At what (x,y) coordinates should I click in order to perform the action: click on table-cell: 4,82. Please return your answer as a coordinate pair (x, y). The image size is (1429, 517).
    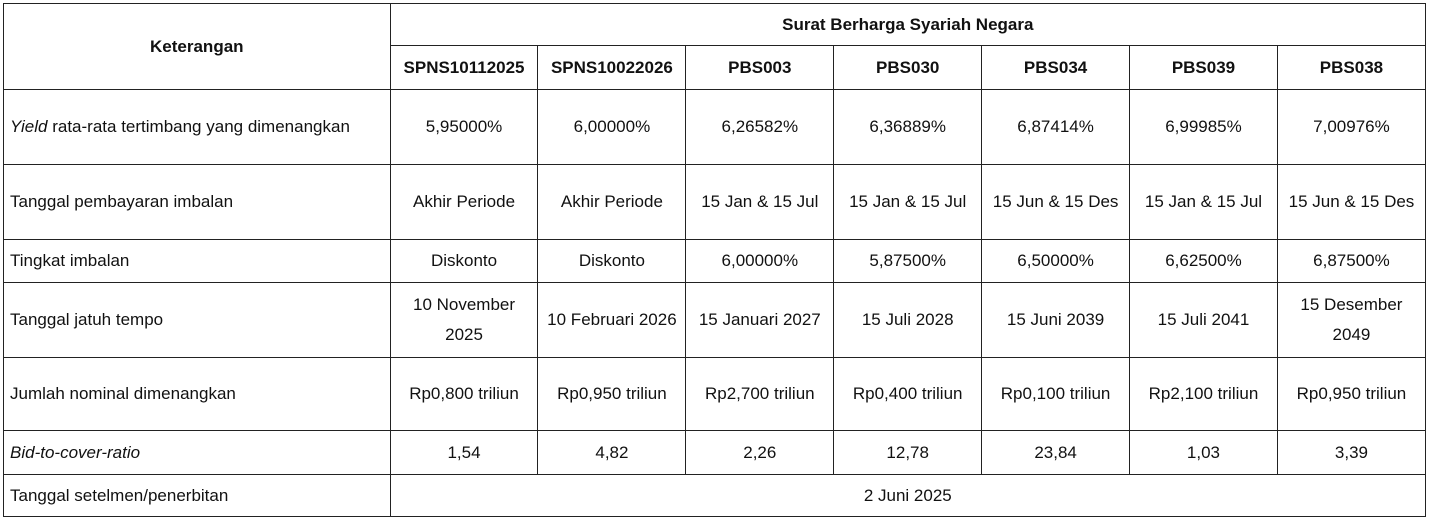
    Looking at the image, I should click on (612, 452).